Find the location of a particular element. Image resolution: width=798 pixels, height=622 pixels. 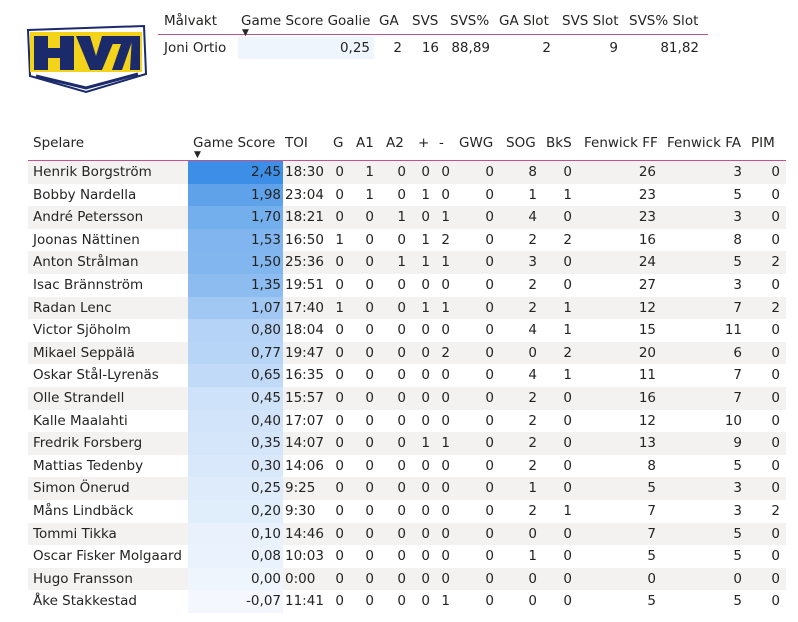

table-row: Olle Strandell 0,45 15:57 0 0 0 0 0 0 2 0 16 7 0 is located at coordinates (407, 398).